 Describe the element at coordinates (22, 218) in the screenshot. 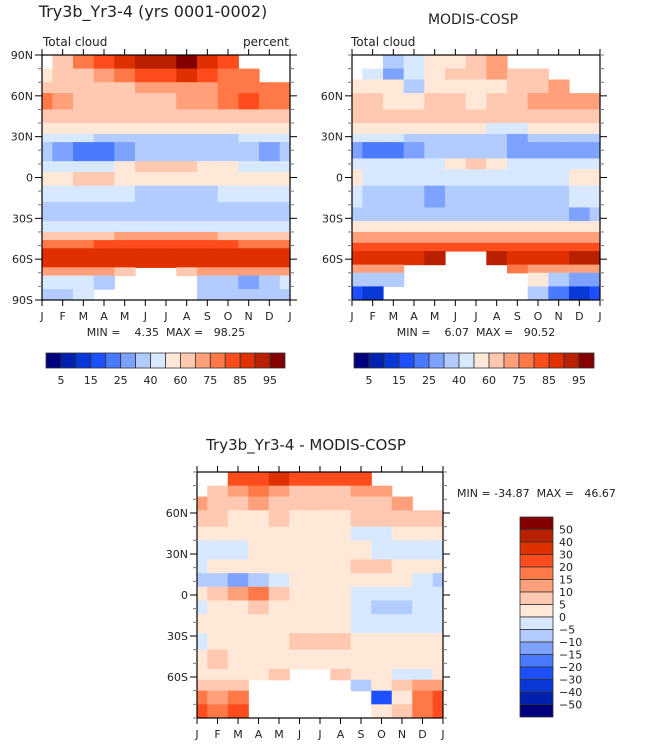

I see `model-ytick-label: 30S` at that location.